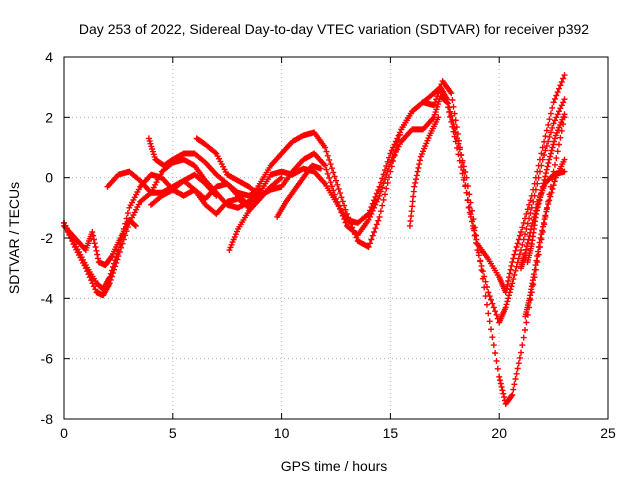  I want to click on y-tick-label: -4, so click(47, 298).